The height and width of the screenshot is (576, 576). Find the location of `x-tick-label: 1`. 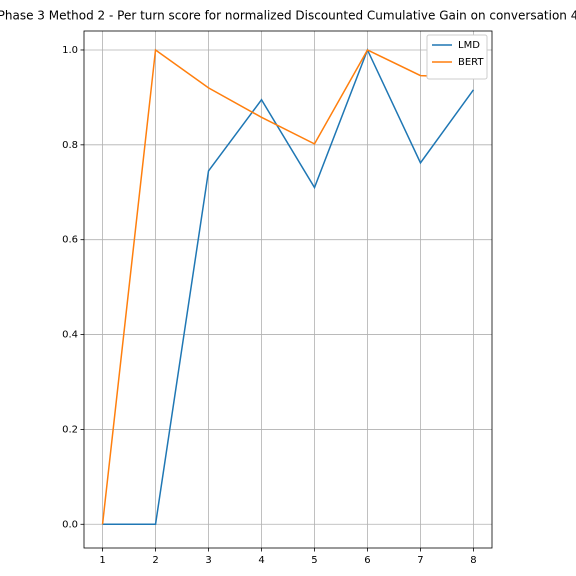

x-tick-label: 1 is located at coordinates (102, 560).